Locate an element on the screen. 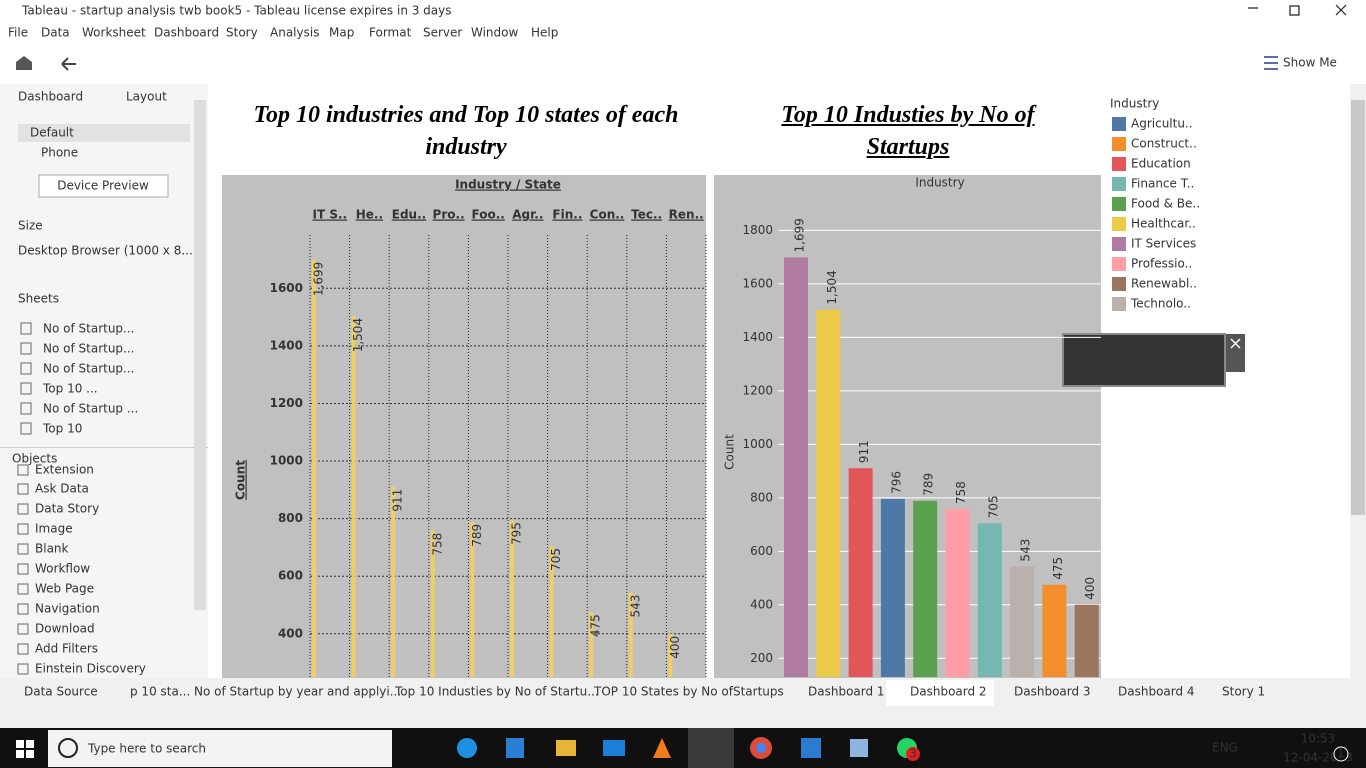  value-label: 400 is located at coordinates (1090, 588).